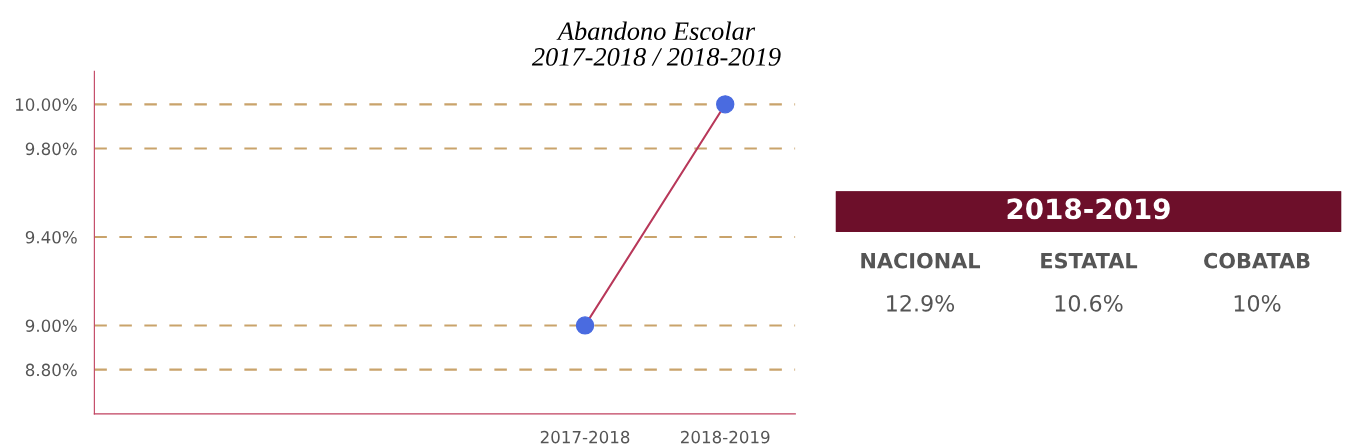 This screenshot has height=445, width=1348. Describe the element at coordinates (1257, 260) in the screenshot. I see `category-label: COBATAB` at that location.